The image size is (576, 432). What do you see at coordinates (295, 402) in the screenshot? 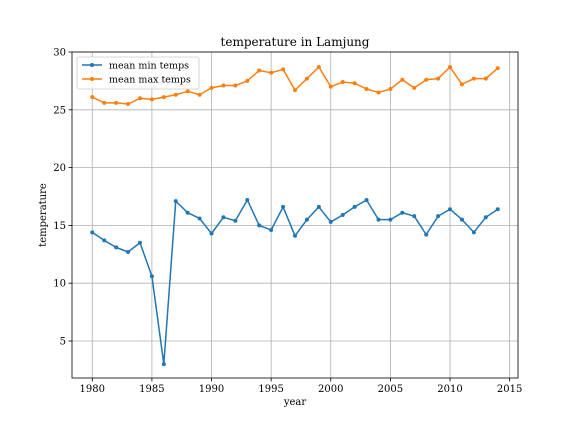
I see `x-axis-label: year` at bounding box center [295, 402].